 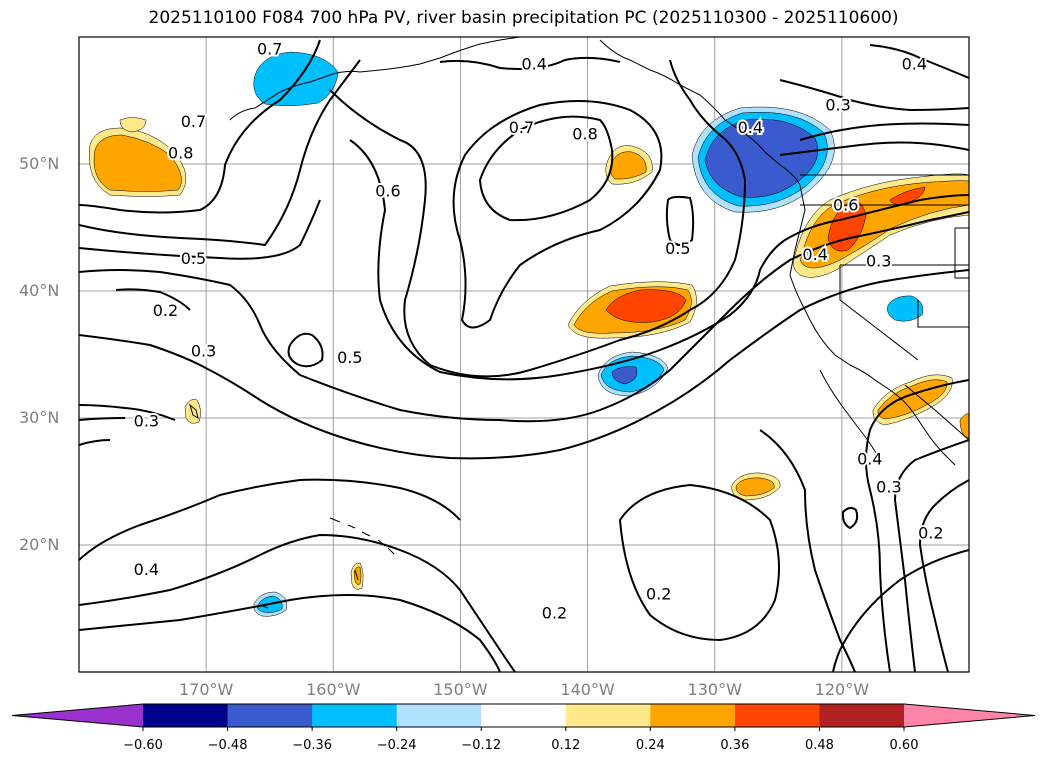 I want to click on pv-contour-0.5, so click(x=220, y=153).